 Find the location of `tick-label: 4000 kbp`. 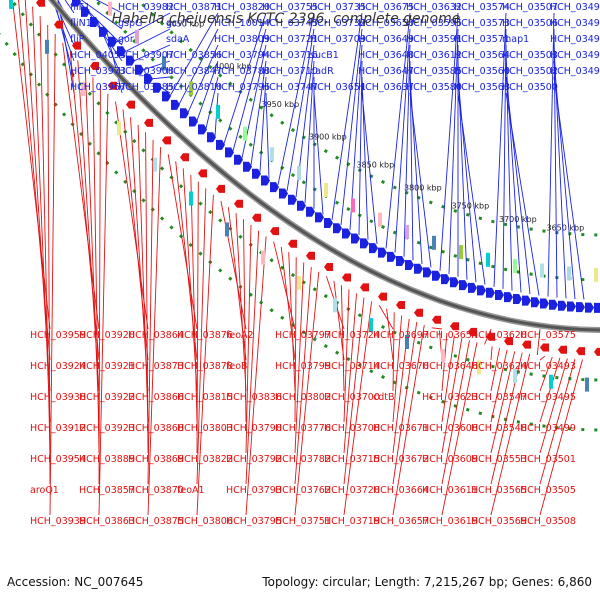

tick-label: 4000 kbp is located at coordinates (233, 66).